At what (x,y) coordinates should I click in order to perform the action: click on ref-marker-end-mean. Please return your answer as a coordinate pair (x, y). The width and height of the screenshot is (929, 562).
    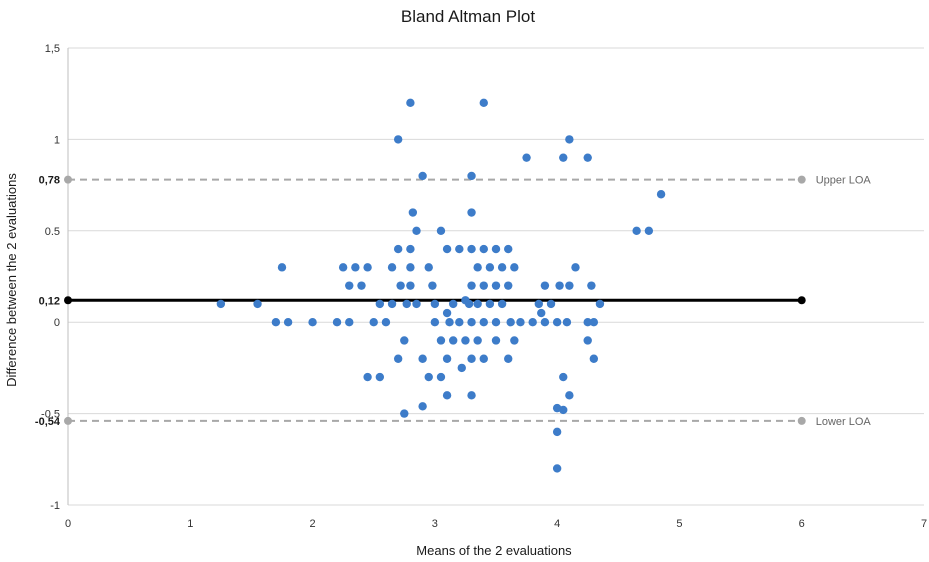
    Looking at the image, I should click on (801, 300).